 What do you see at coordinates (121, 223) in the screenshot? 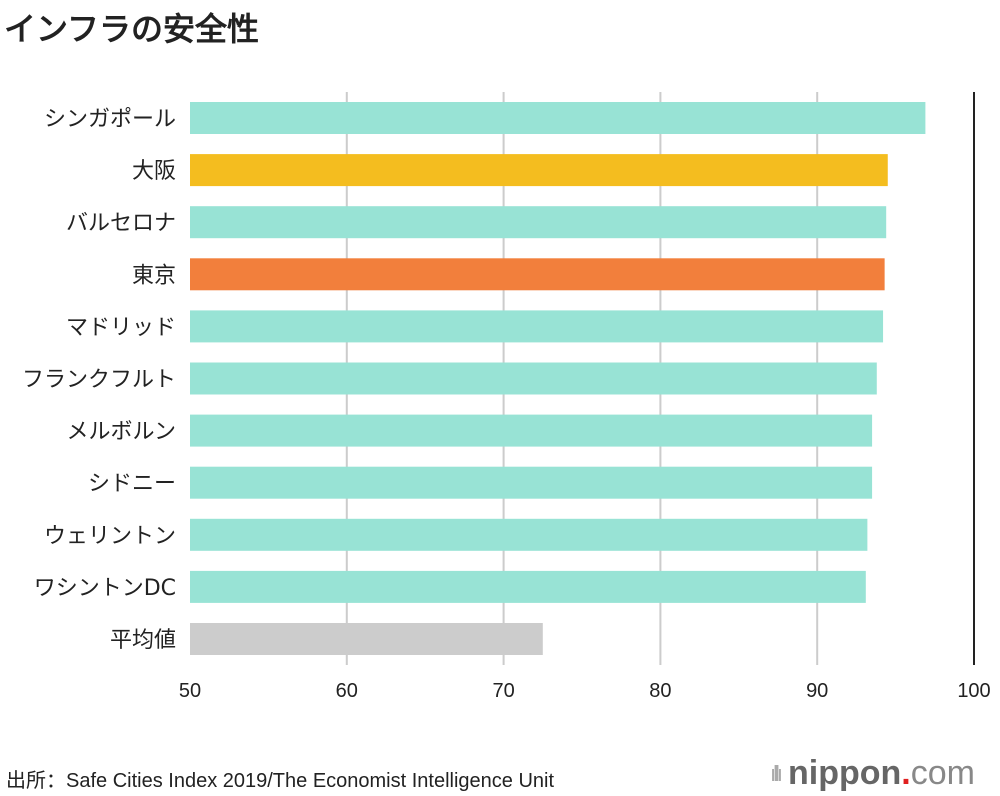
I see `category-label: バルセロナ` at bounding box center [121, 223].